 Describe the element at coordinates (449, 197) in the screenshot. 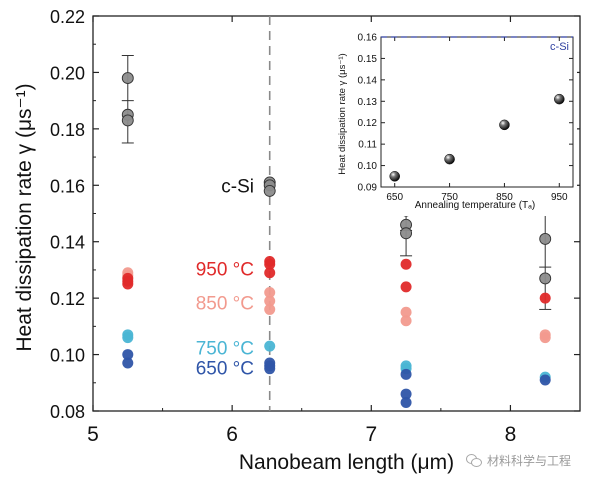

I see `inset-x-tick-label: 750` at that location.